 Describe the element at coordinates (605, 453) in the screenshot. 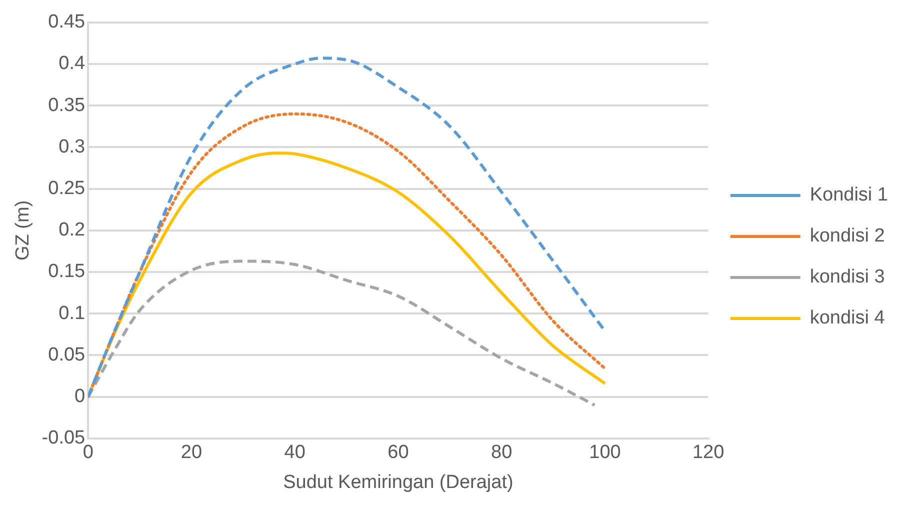

I see `x-tick-label: 100` at that location.